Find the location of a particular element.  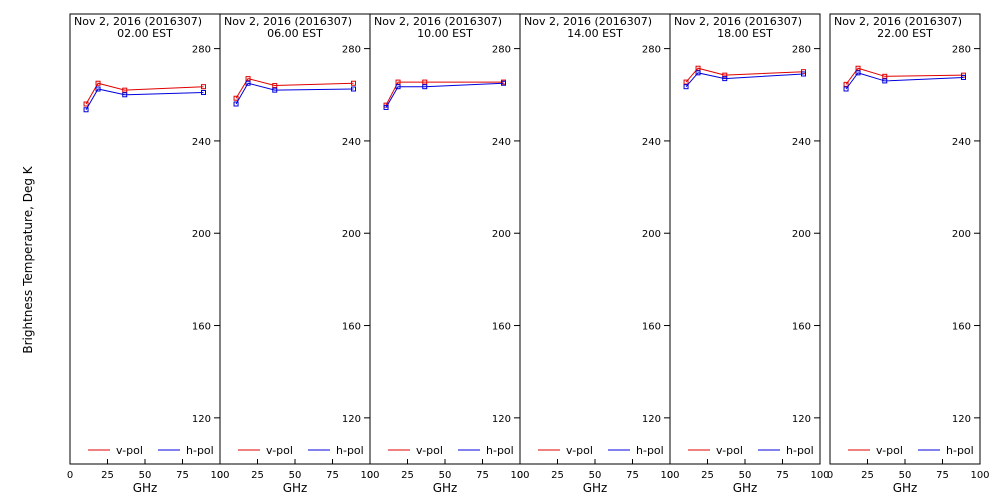

panel-time: 14.00 EST is located at coordinates (595, 33).